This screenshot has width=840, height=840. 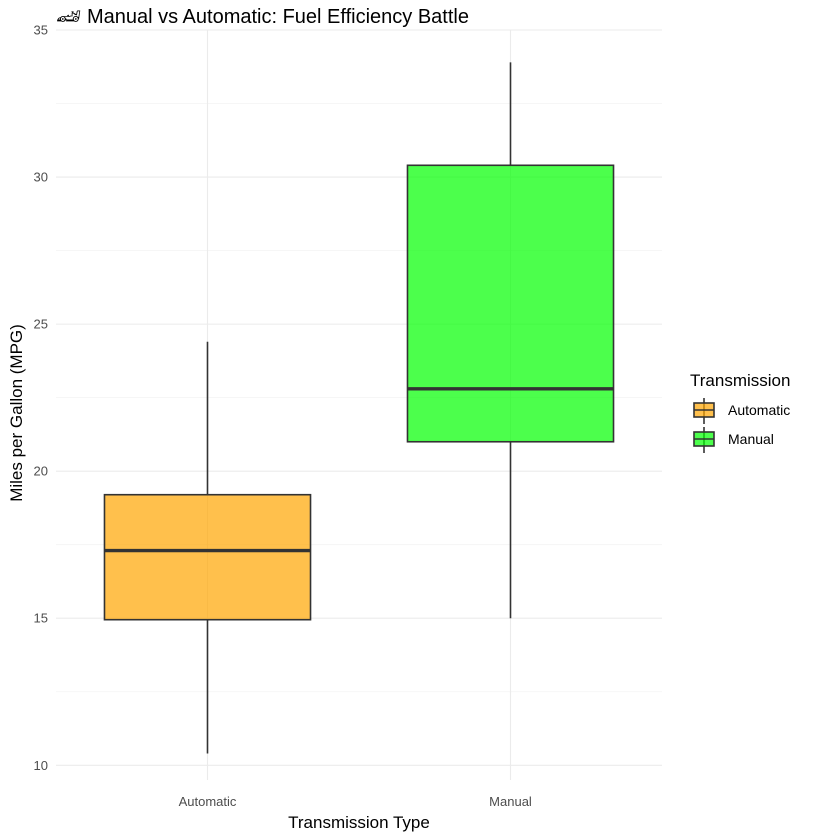 What do you see at coordinates (41, 618) in the screenshot?
I see `y-tick-label: 15` at bounding box center [41, 618].